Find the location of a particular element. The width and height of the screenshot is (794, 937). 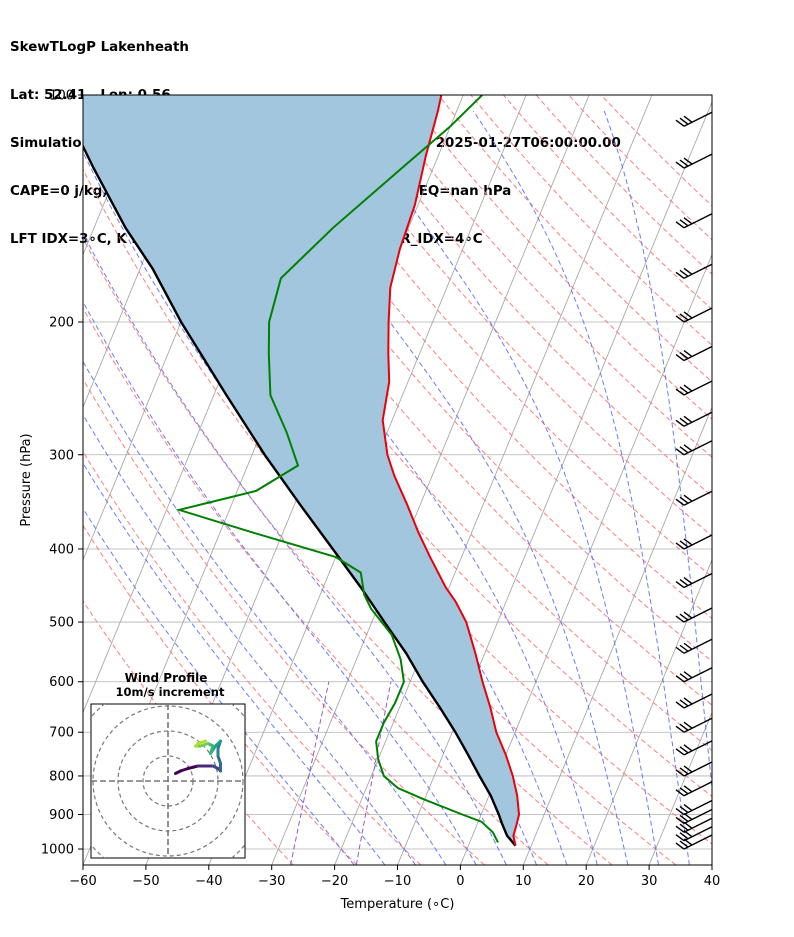

y-tick-label: 600 is located at coordinates (61, 682).